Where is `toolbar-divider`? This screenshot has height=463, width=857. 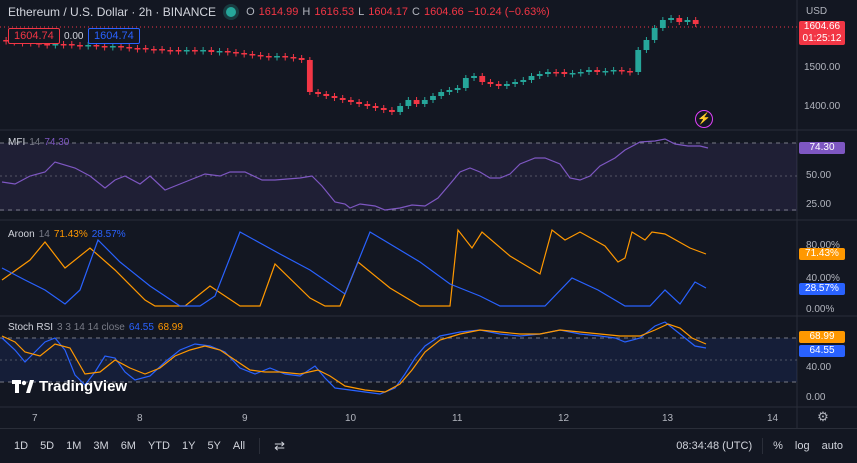 toolbar-divider is located at coordinates (260, 446).